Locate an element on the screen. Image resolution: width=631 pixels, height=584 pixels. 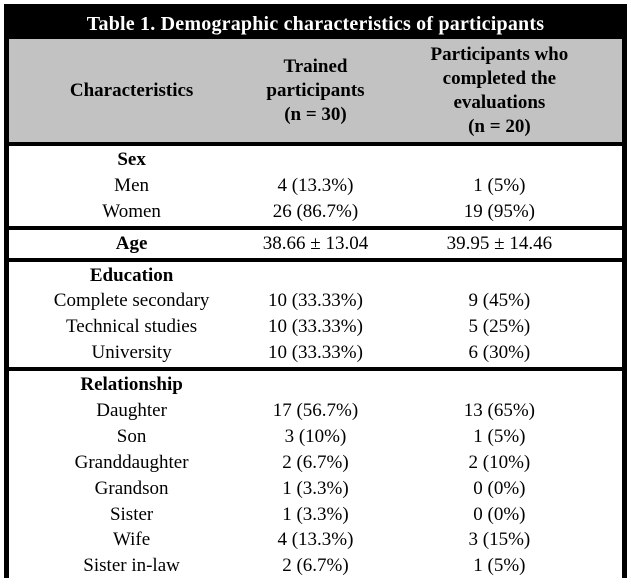
row-label: Daughter is located at coordinates (131, 411).